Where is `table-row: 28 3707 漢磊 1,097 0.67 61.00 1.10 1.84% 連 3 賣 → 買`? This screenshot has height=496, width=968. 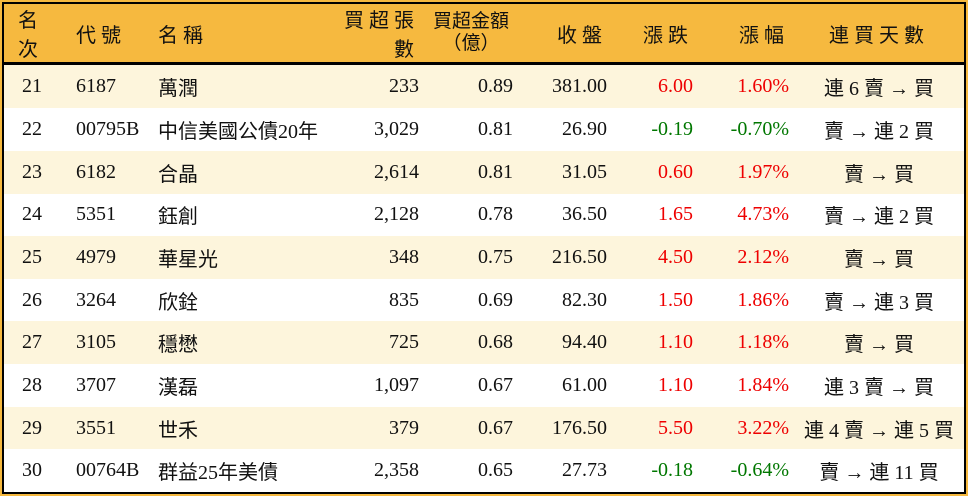
table-row: 28 3707 漢磊 1,097 0.67 61.00 1.10 1.84% 連 3 賣 → 買 is located at coordinates (484, 385).